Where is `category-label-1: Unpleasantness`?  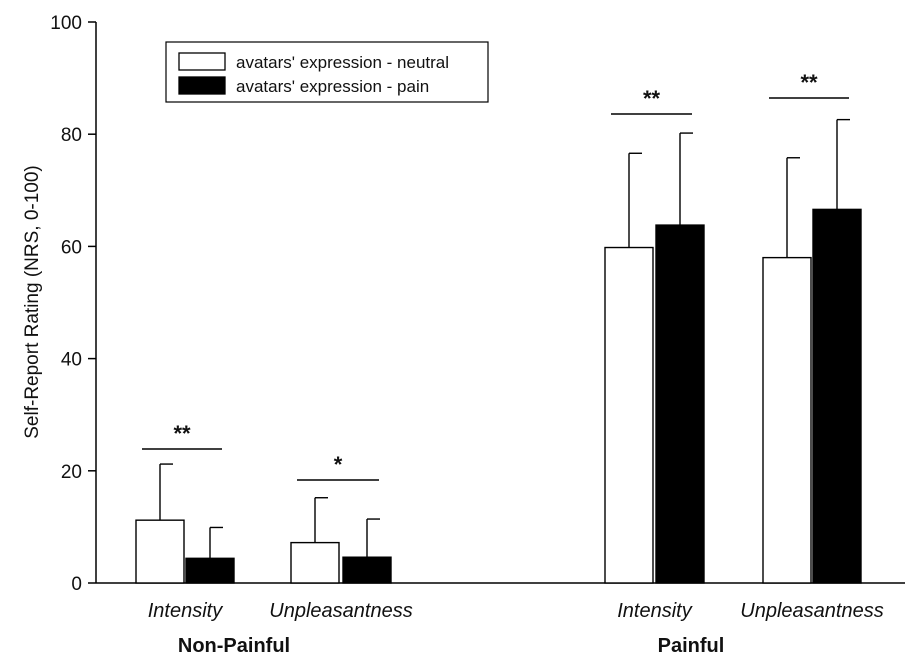 category-label-1: Unpleasantness is located at coordinates (340, 611).